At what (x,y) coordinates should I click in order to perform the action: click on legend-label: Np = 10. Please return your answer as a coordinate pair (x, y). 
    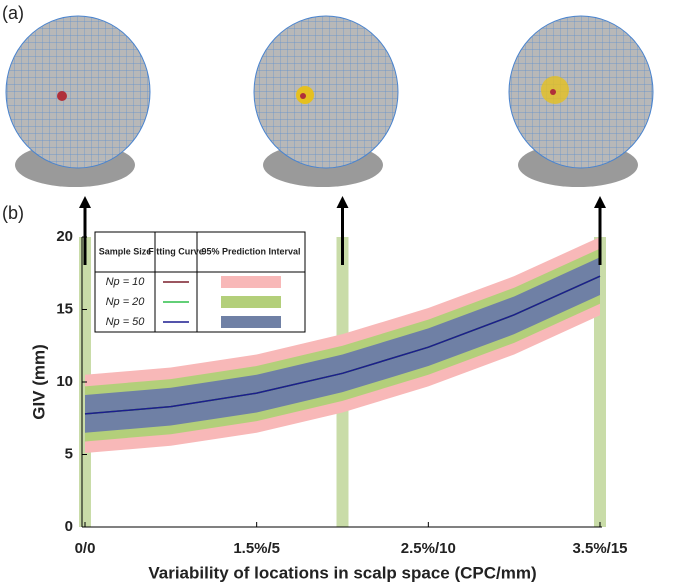
    Looking at the image, I should click on (126, 282).